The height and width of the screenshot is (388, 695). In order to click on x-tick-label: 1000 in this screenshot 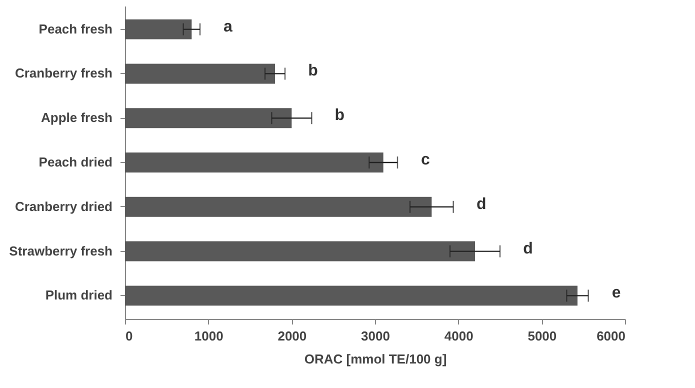, I will do `click(209, 336)`.